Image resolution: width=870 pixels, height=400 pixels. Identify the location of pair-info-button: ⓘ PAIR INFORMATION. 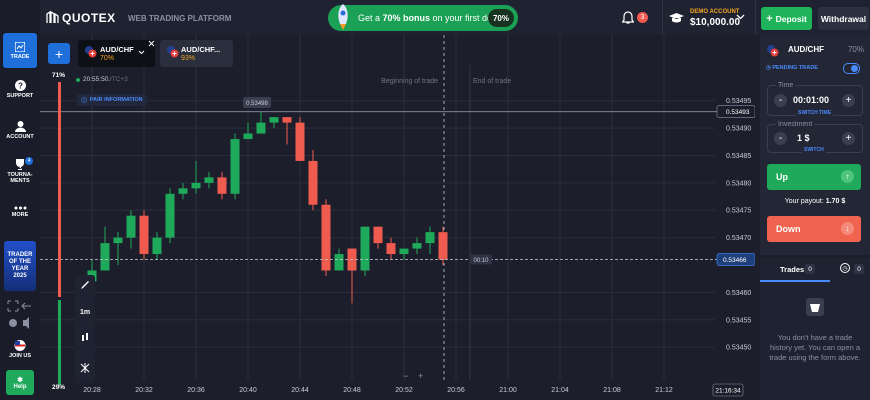
(112, 100).